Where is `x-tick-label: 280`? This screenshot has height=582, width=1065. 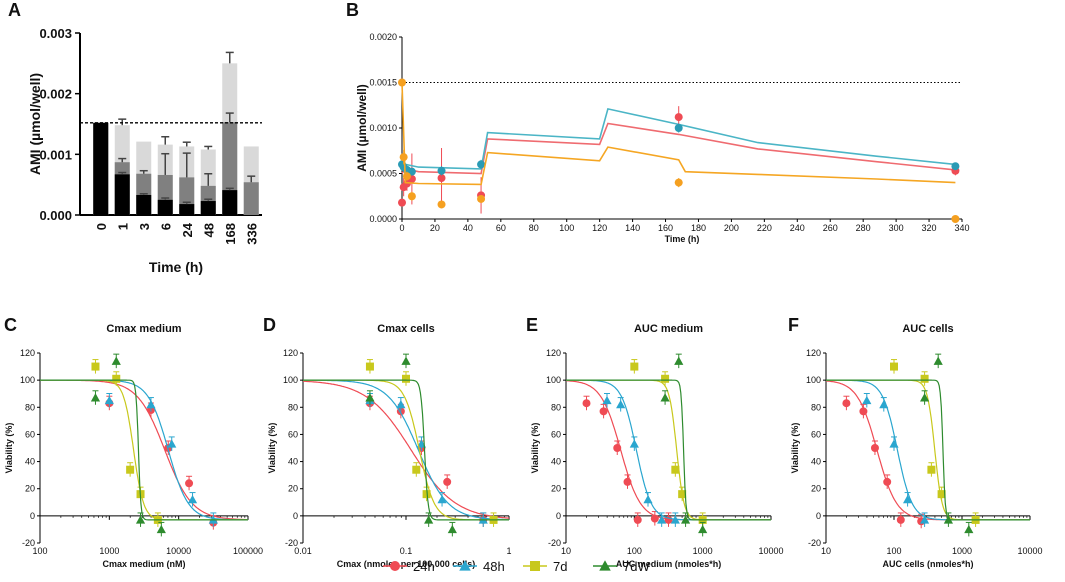
x-tick-label: 280 is located at coordinates (863, 228).